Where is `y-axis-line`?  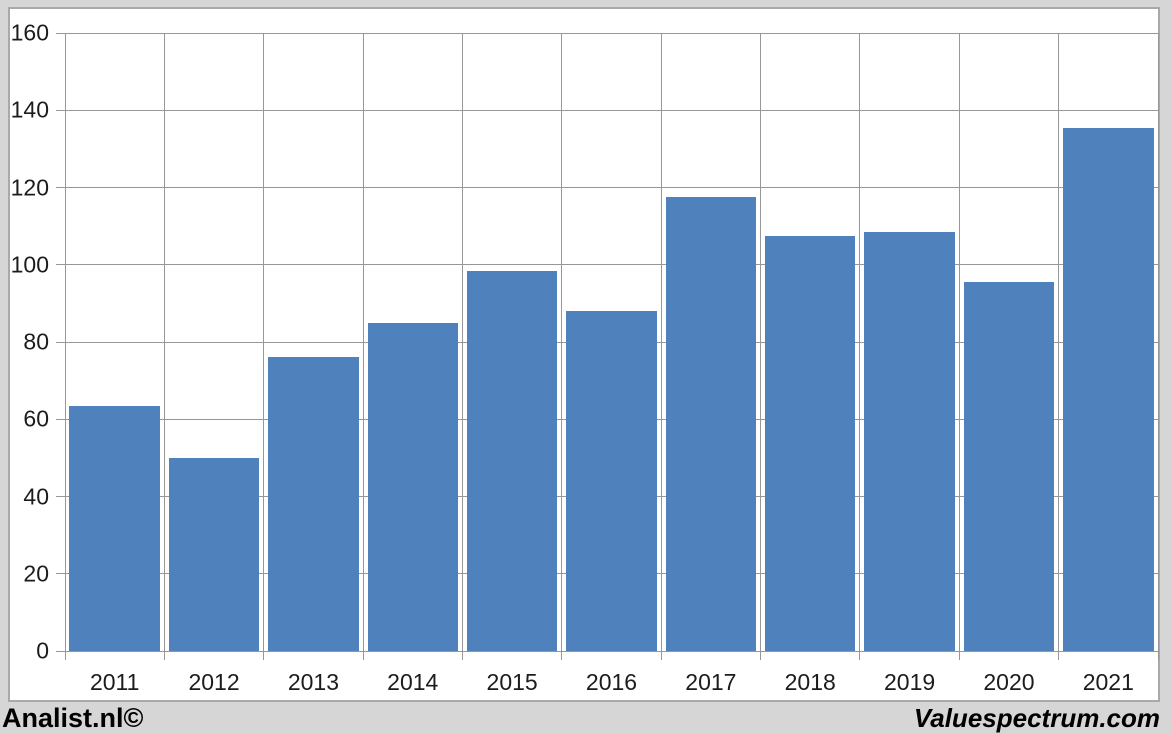 y-axis-line is located at coordinates (65, 342).